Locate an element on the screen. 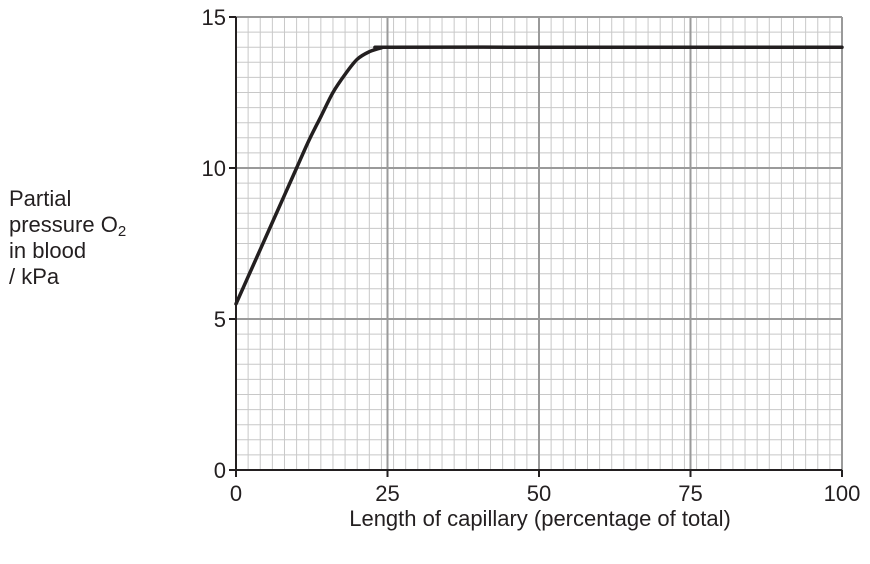 This screenshot has width=870, height=564. y-axis-label-line-3: in blood is located at coordinates (48, 250).